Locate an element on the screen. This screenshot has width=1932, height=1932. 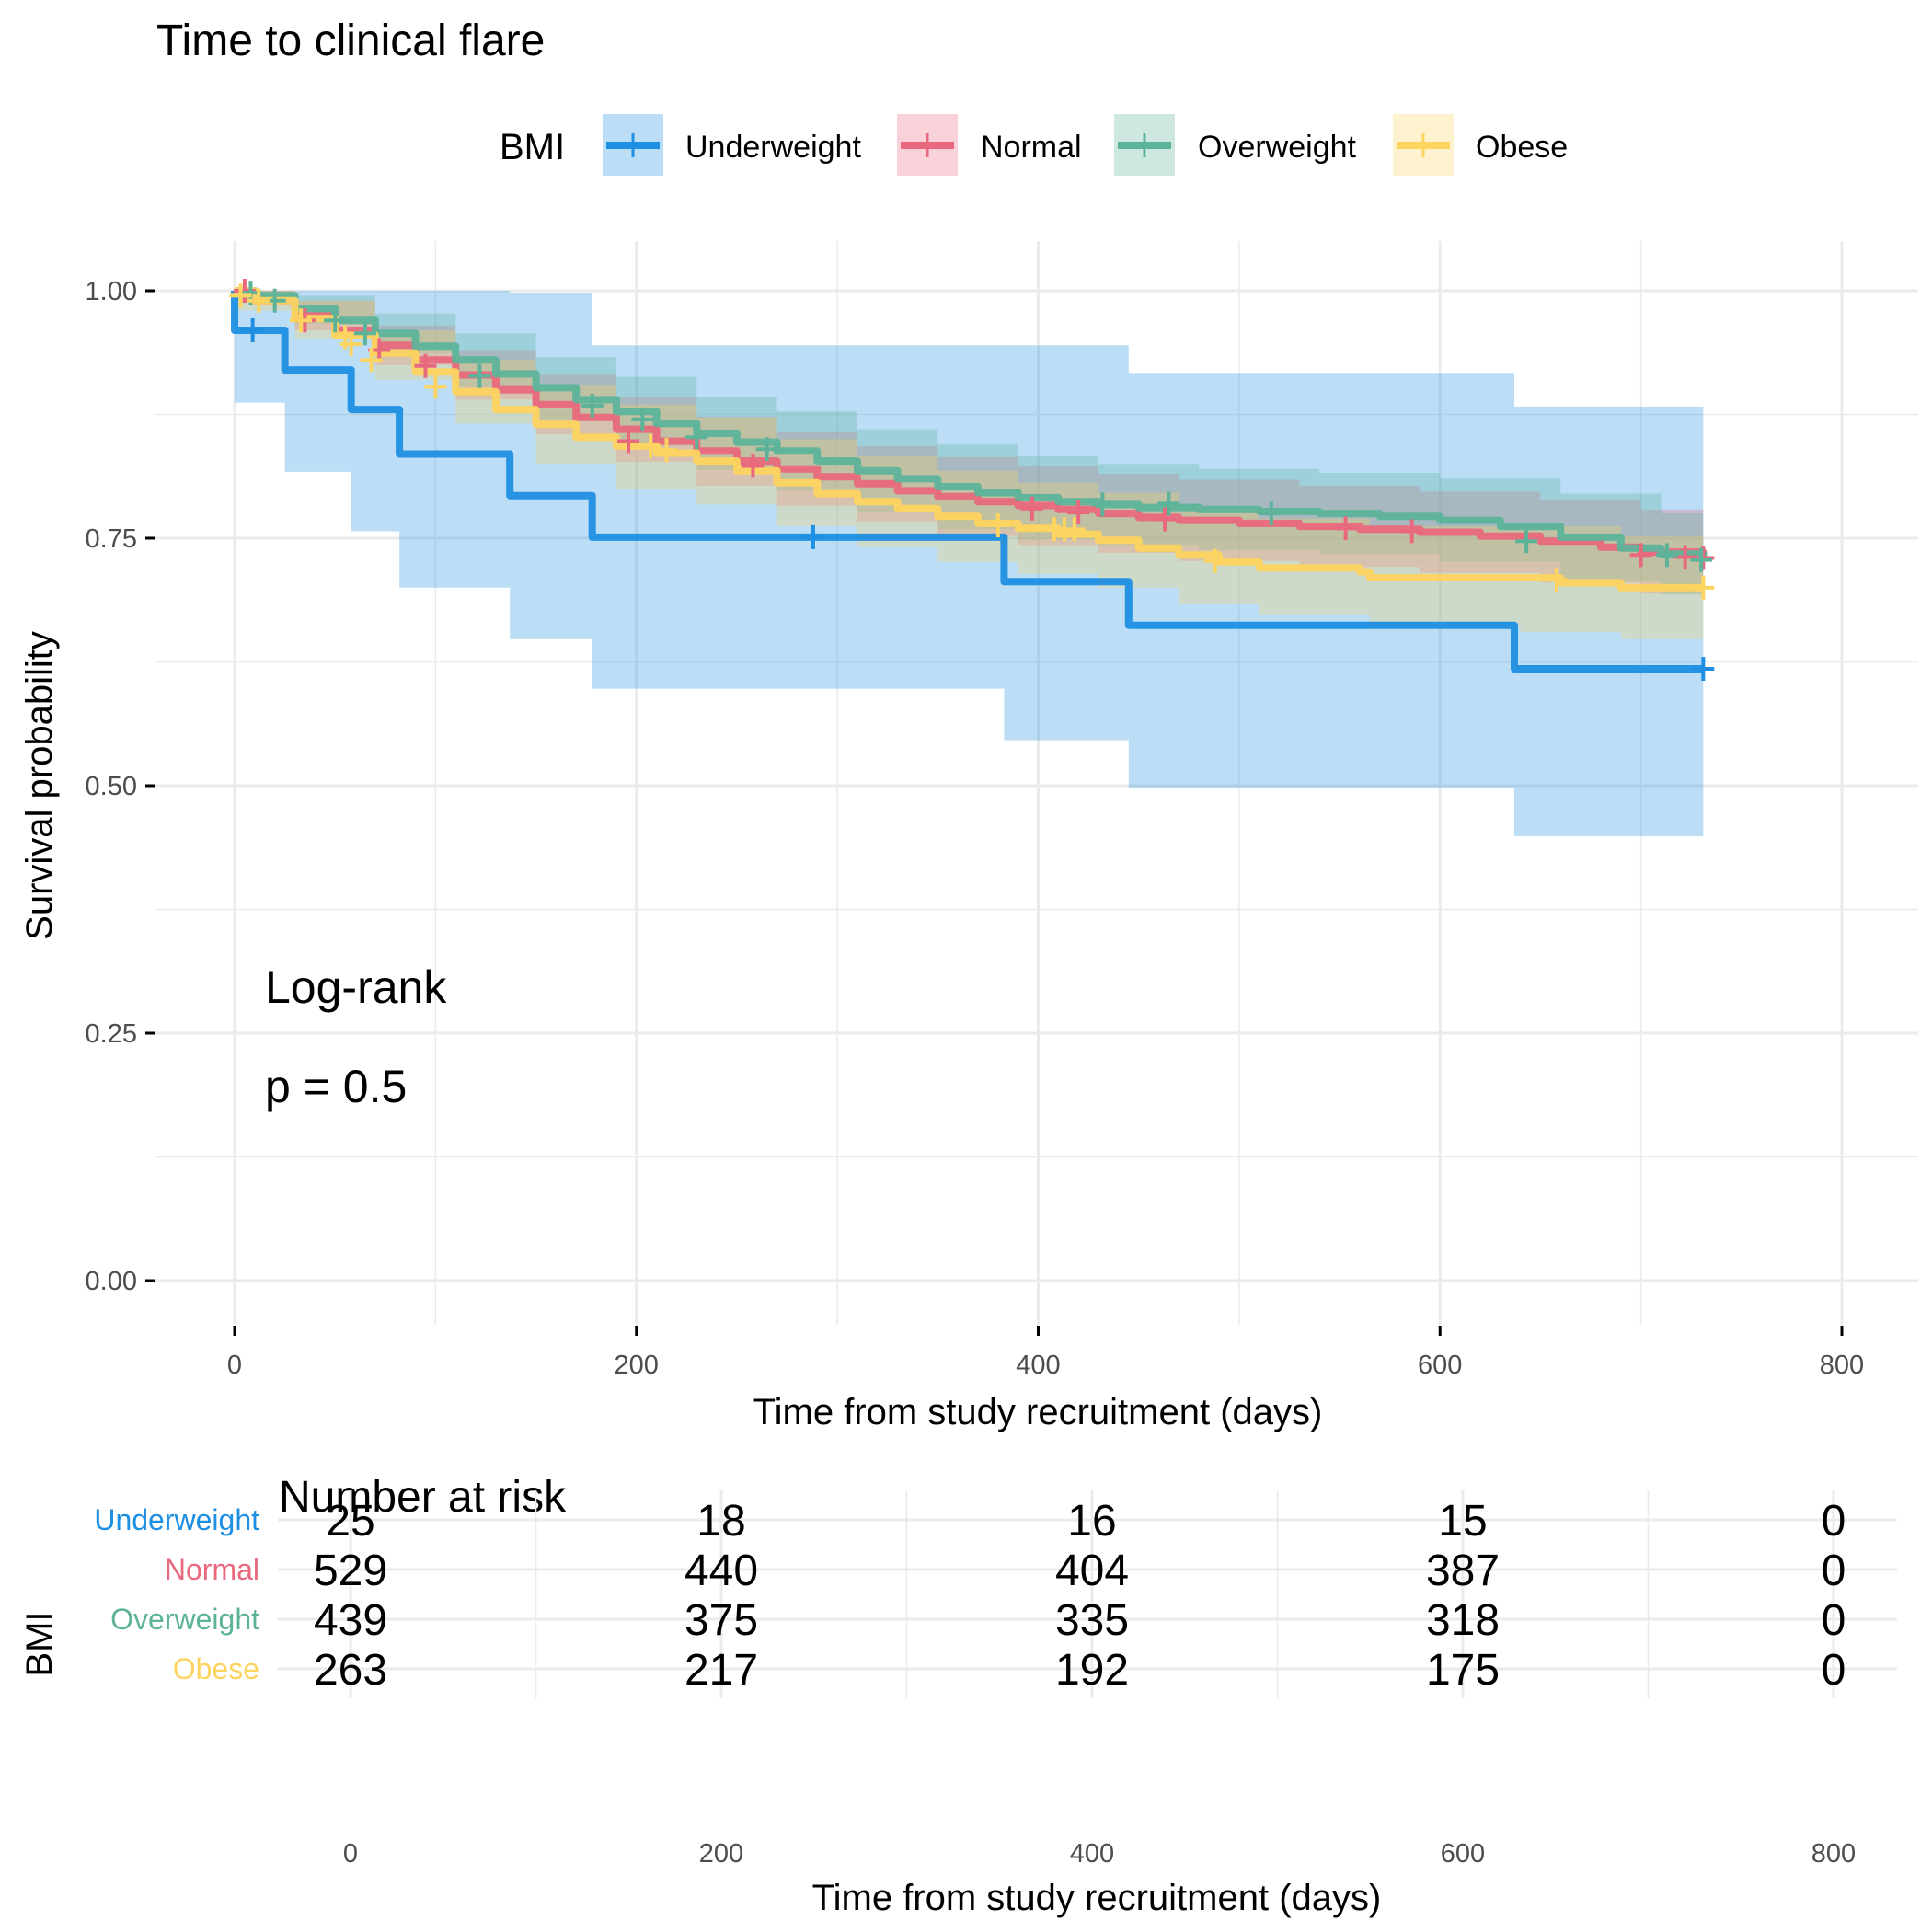
risk-grid is located at coordinates (1087, 1594).